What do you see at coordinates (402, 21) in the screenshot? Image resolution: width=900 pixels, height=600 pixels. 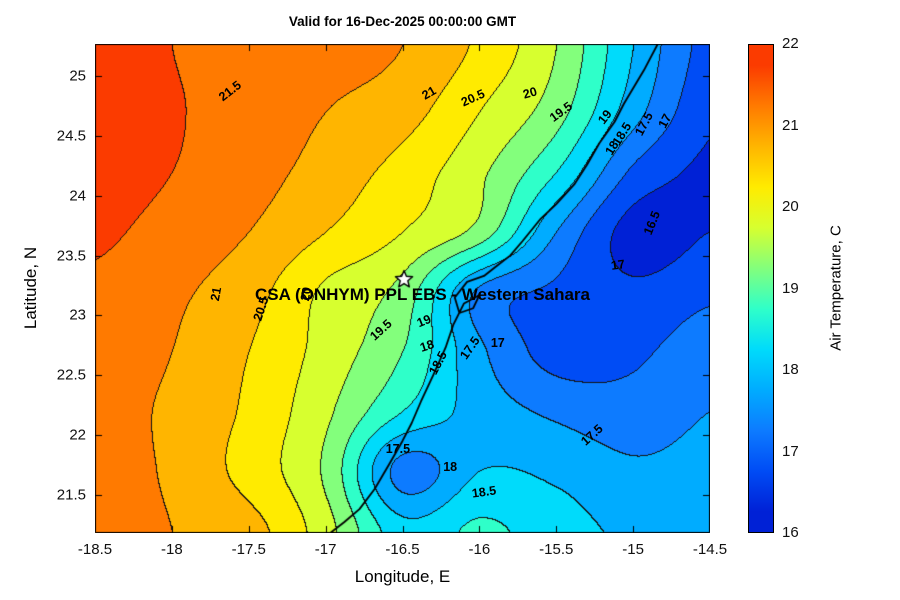 I see `figure-title: Valid for 16-Dec-2025 00:00:00 GMT` at bounding box center [402, 21].